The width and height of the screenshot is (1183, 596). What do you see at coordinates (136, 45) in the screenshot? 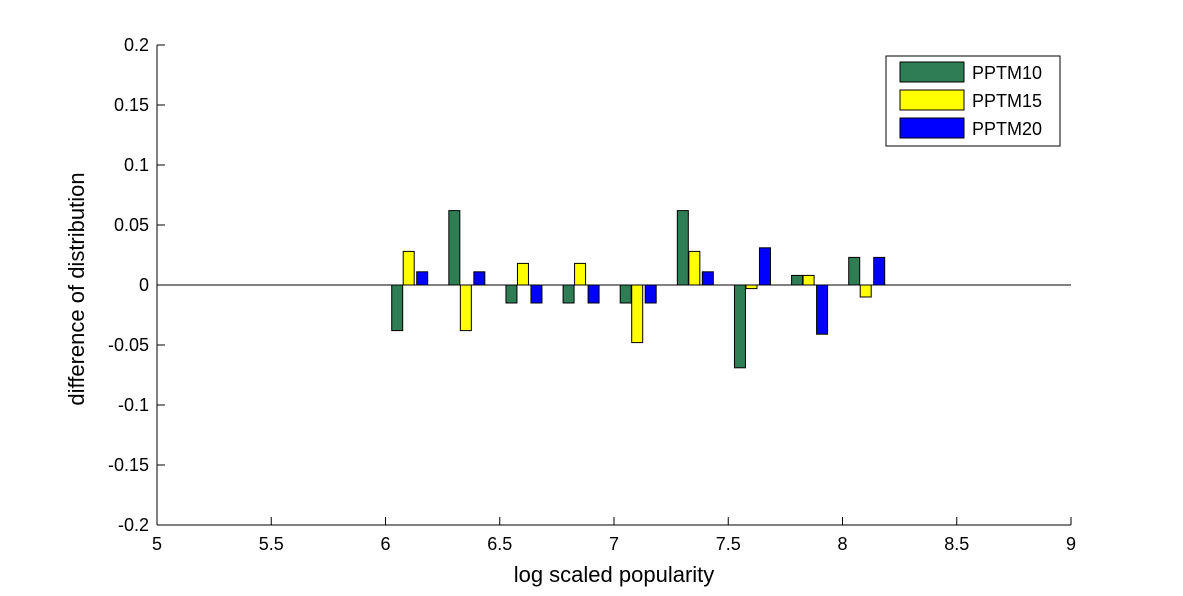
I see `y-tick-label: 0.2` at bounding box center [136, 45].